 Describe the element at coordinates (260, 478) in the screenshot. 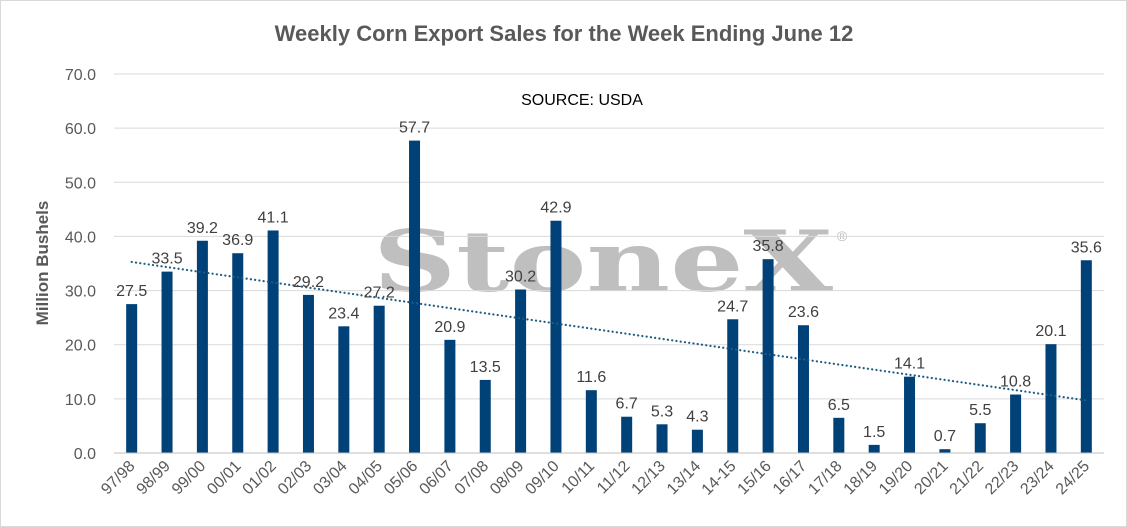

I see `x-tick-label: 01/02` at that location.